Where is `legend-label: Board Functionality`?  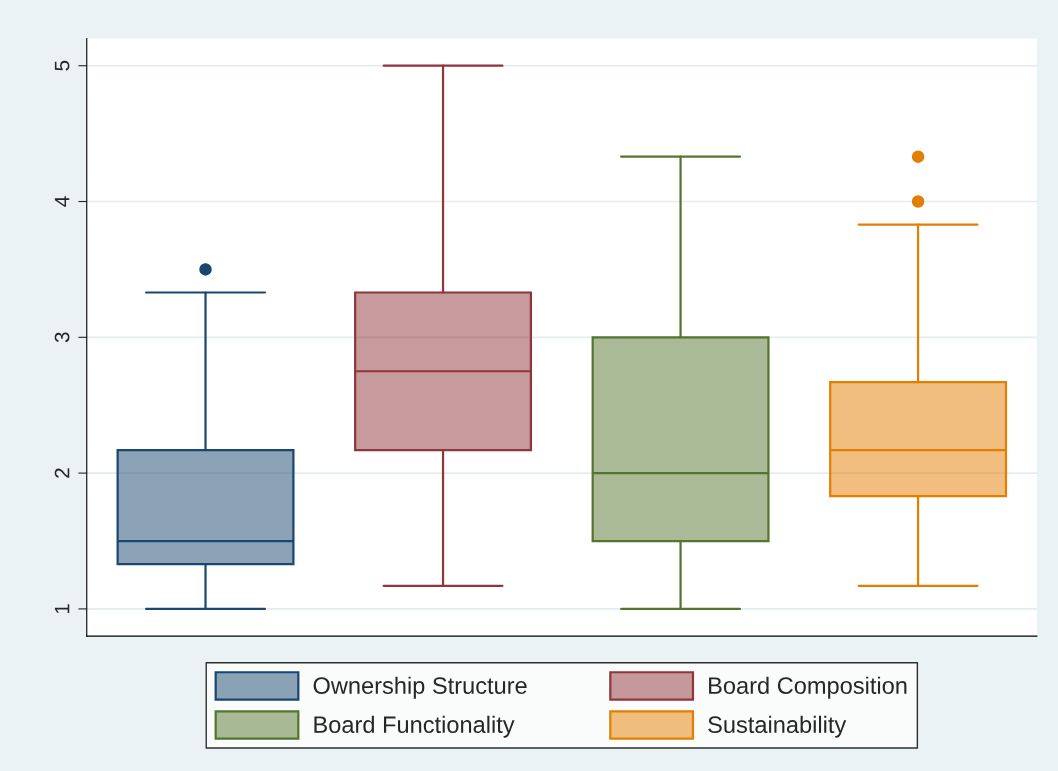
legend-label: Board Functionality is located at coordinates (414, 726).